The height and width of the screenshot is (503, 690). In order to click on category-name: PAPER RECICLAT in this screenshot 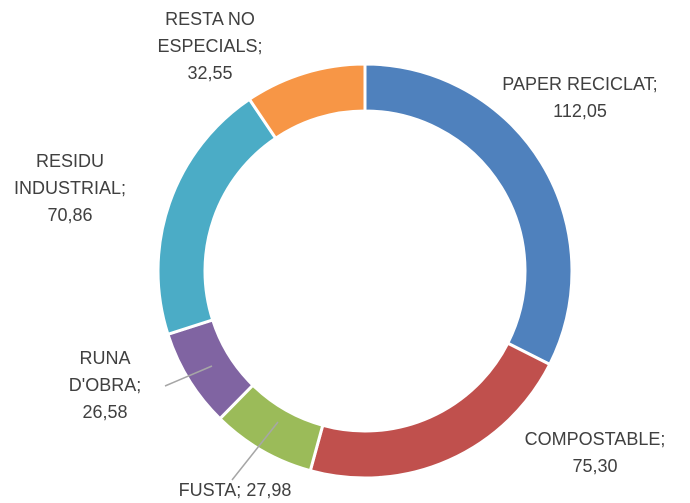, I will do `click(577, 84)`.